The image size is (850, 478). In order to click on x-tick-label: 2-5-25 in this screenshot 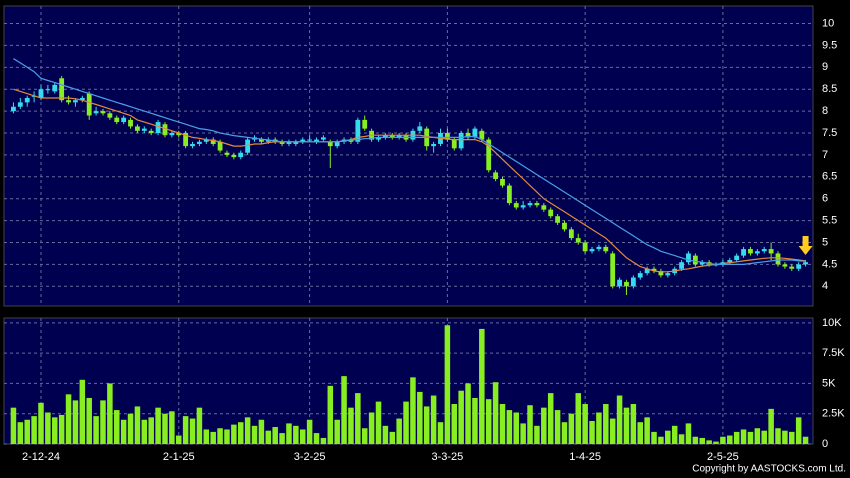, I will do `click(723, 457)`.